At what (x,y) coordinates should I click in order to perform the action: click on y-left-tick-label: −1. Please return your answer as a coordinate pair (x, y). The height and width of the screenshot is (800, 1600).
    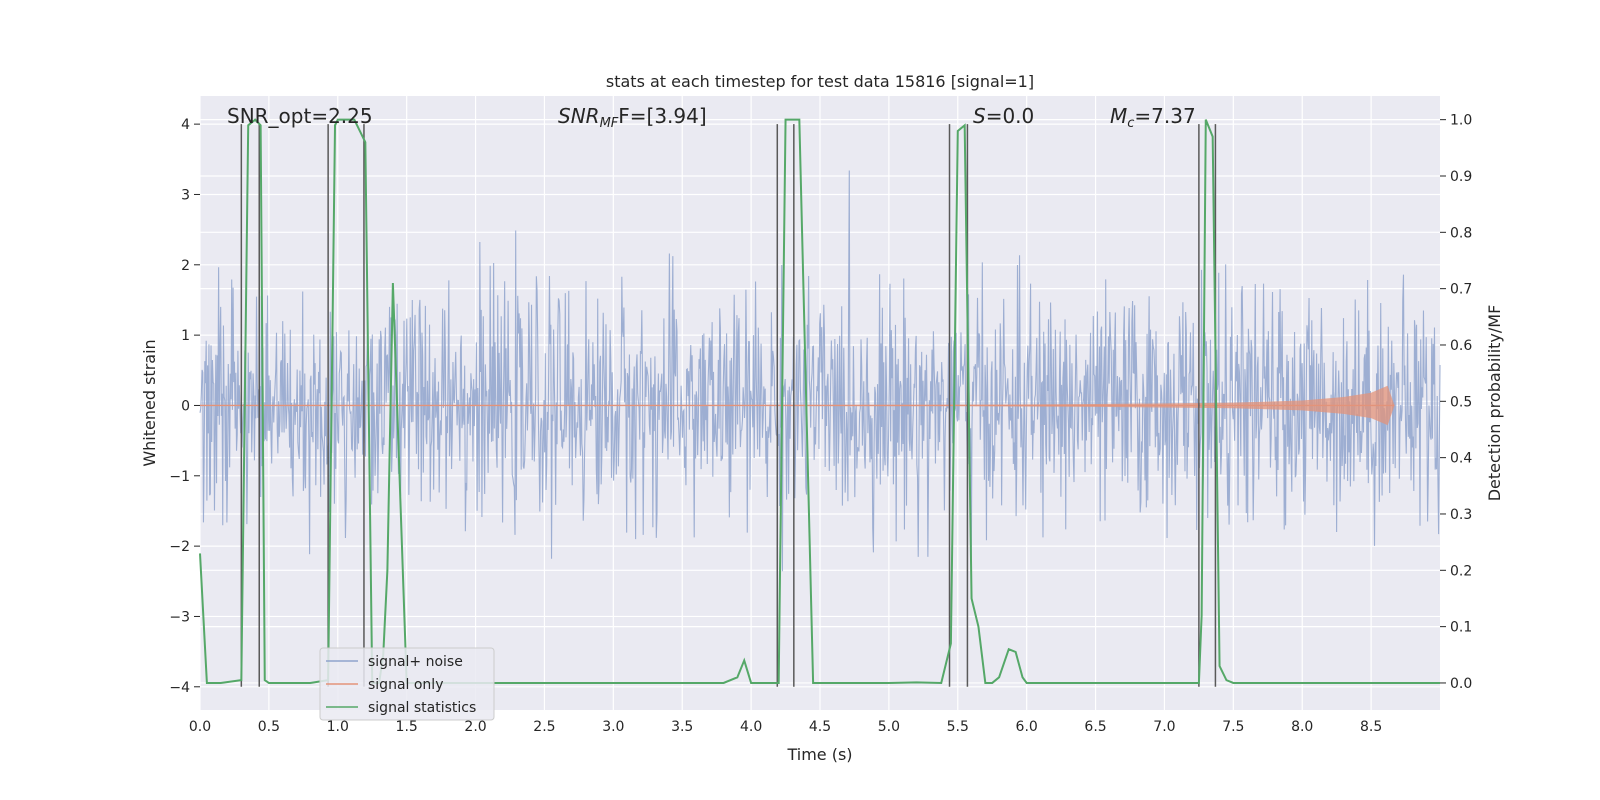
    Looking at the image, I should click on (179, 477).